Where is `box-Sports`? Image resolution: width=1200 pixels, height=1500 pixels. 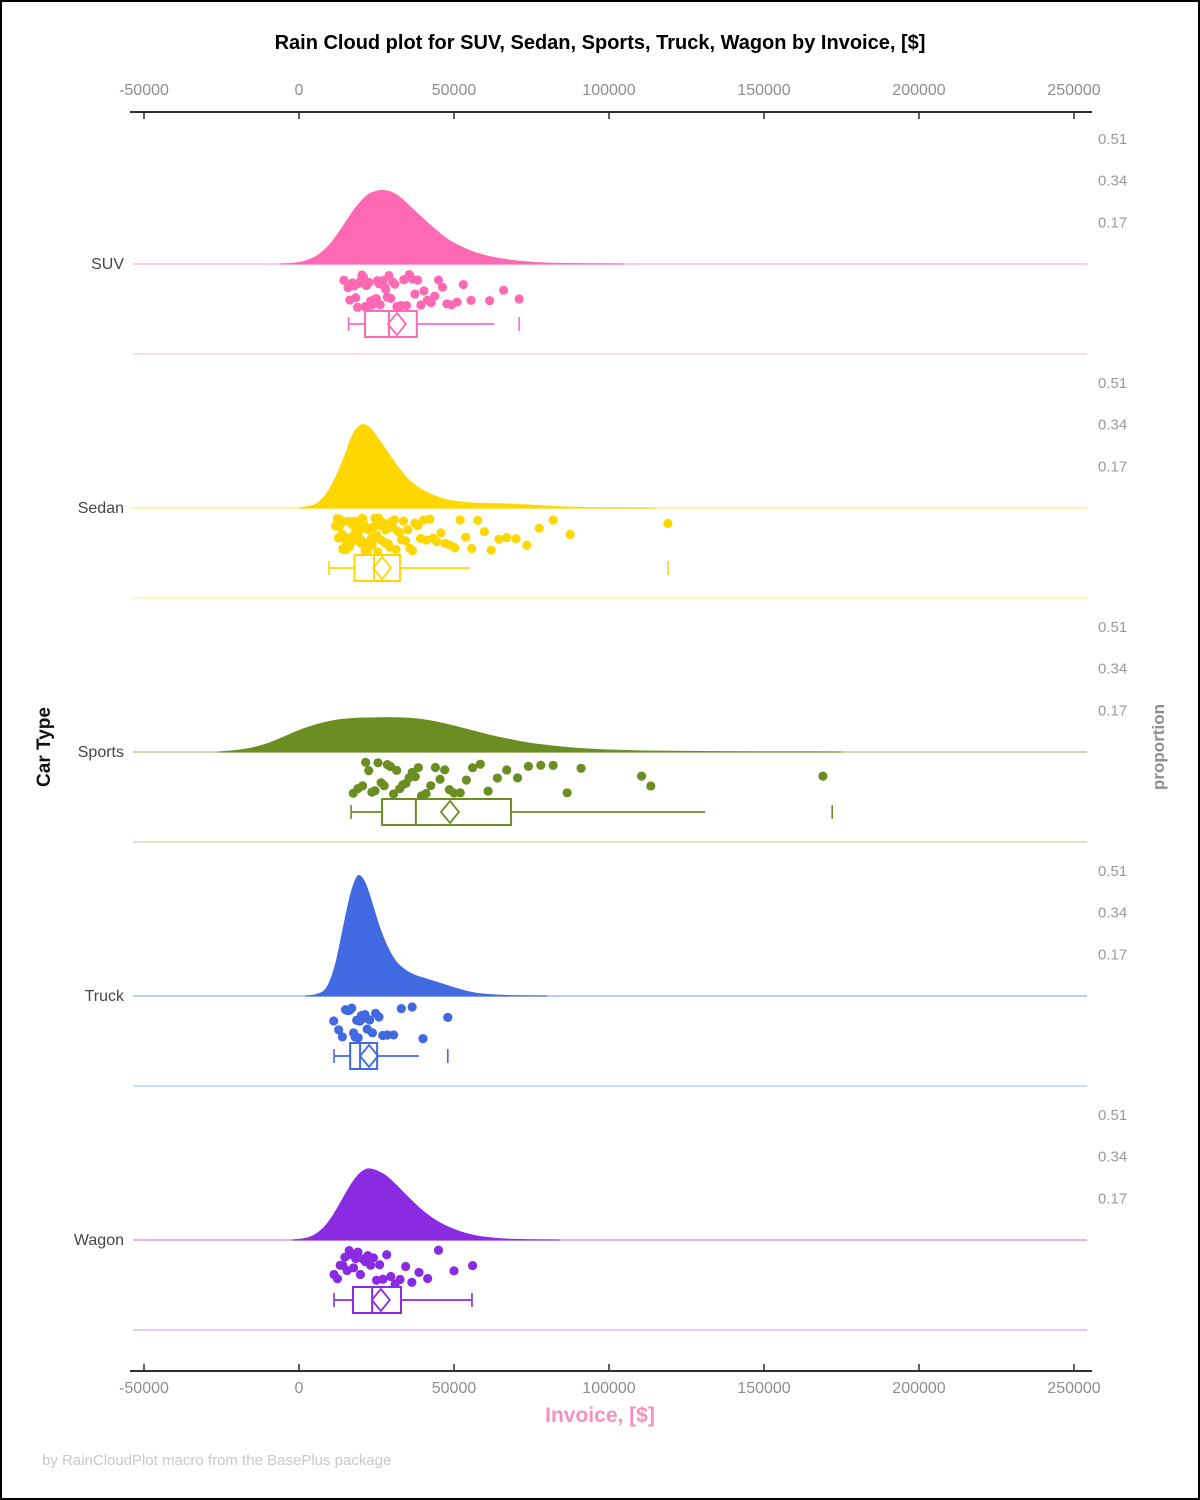 box-Sports is located at coordinates (447, 812).